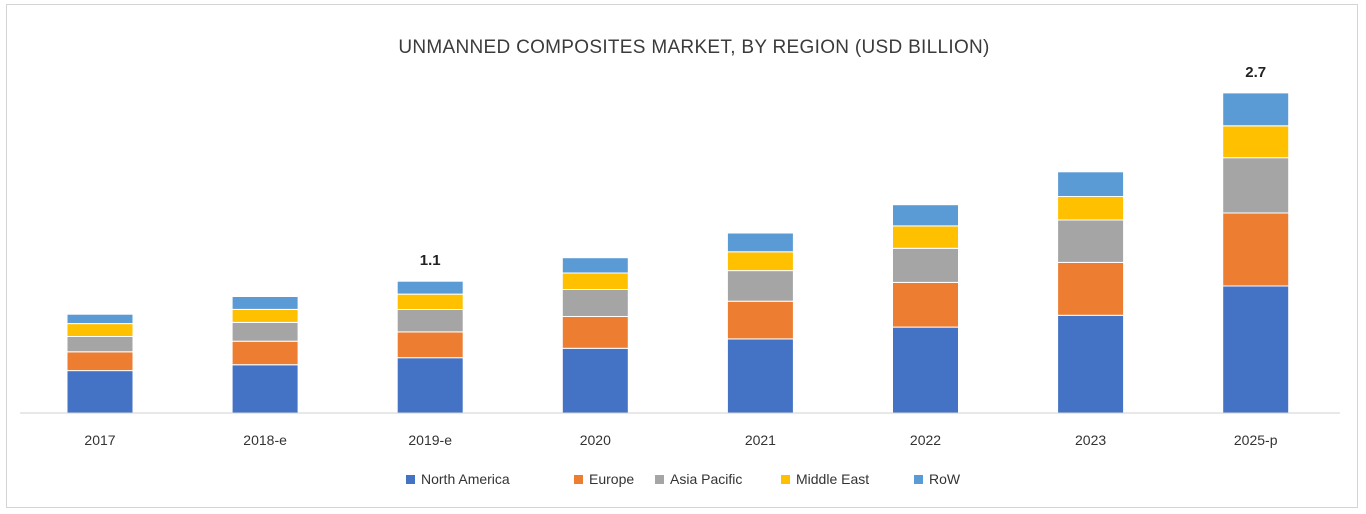 The image size is (1366, 514). Describe the element at coordinates (918, 479) in the screenshot. I see `legend-swatch-row` at that location.